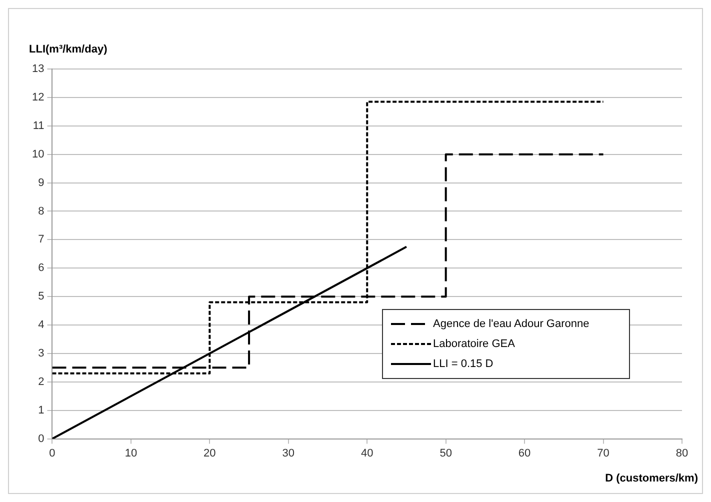  Describe the element at coordinates (38, 126) in the screenshot. I see `y-tick-label: 11` at that location.